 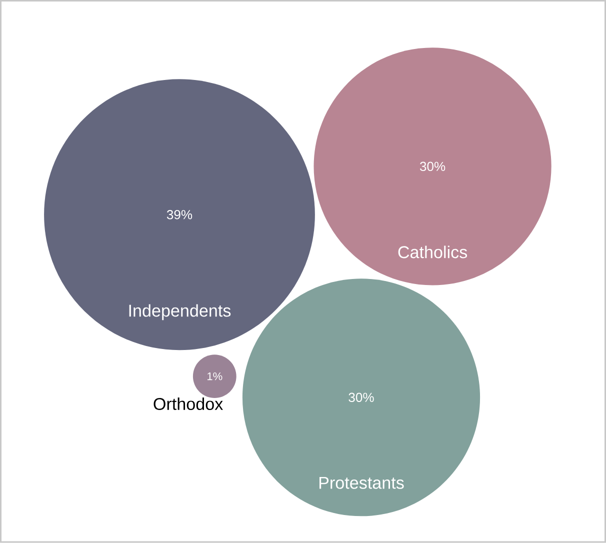 I want to click on category-label: Orthodox, so click(x=188, y=404).